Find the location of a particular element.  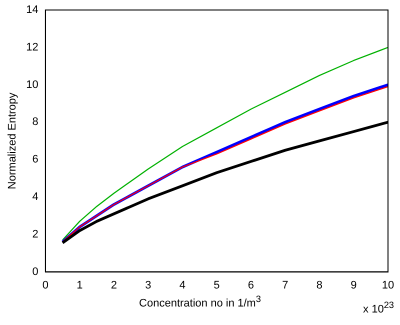

x-tick-label: 1 is located at coordinates (79, 285).